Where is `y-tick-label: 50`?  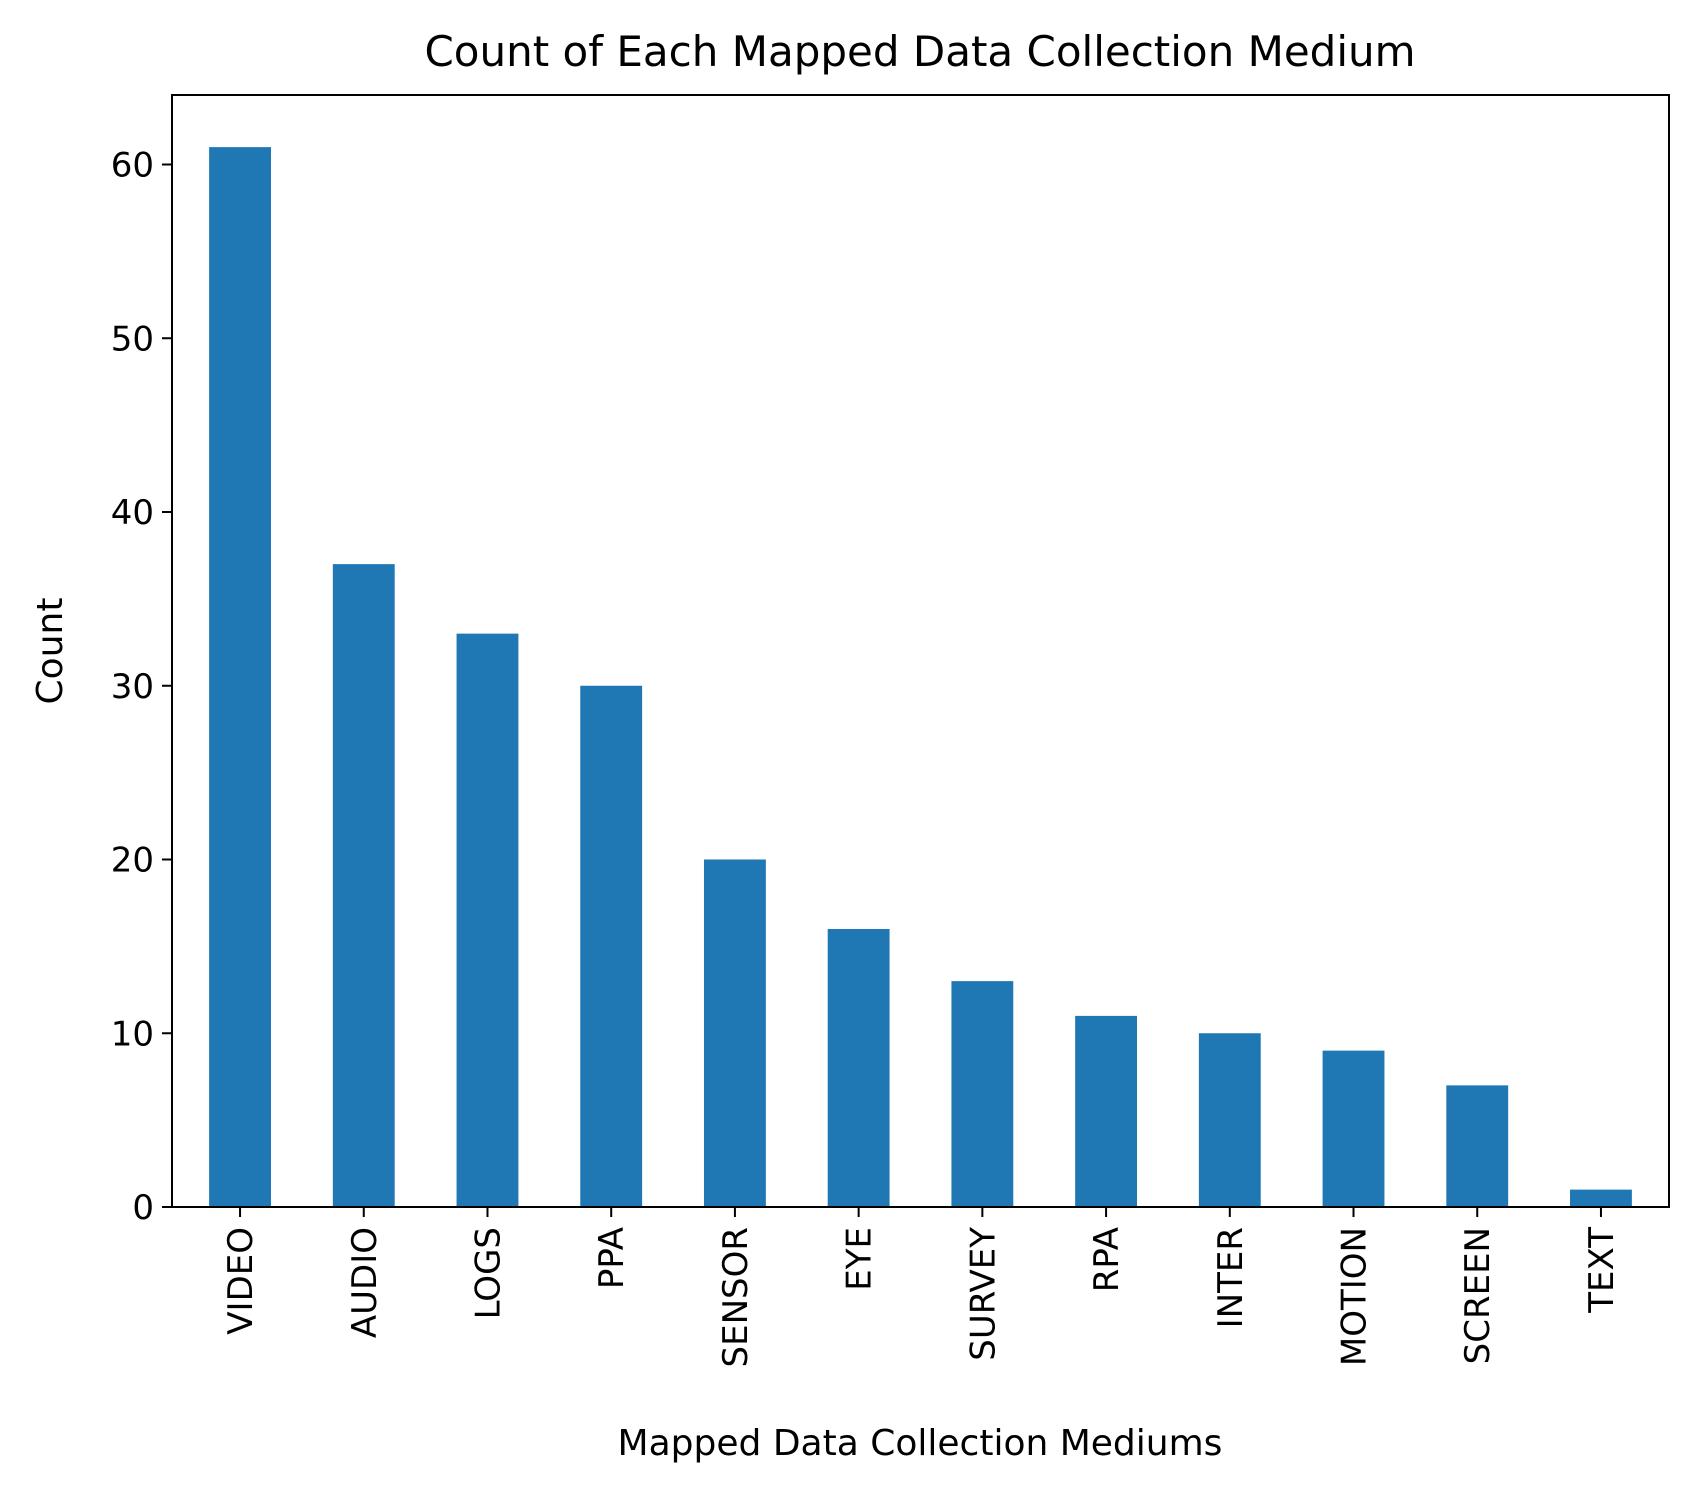
y-tick-label: 50 is located at coordinates (132, 339).